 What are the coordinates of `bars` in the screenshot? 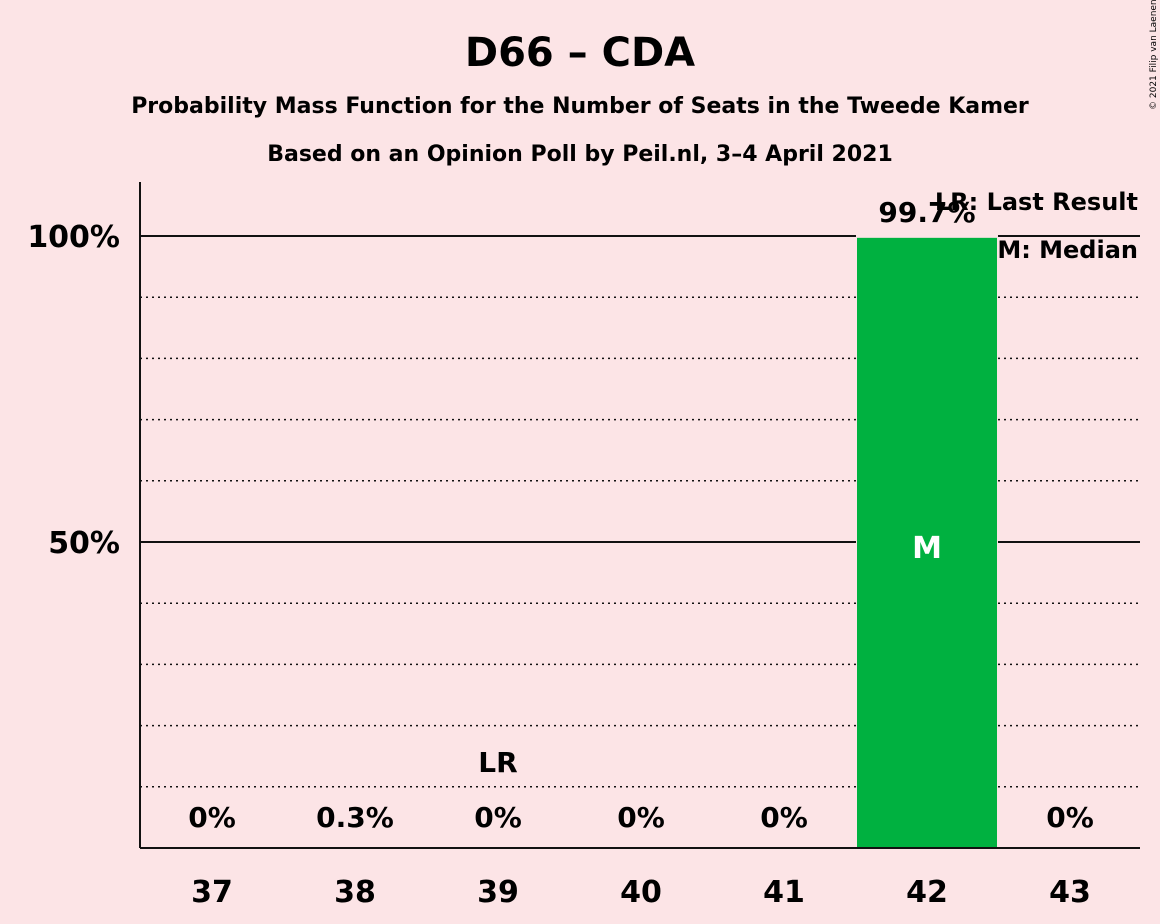 It's located at (927, 540).